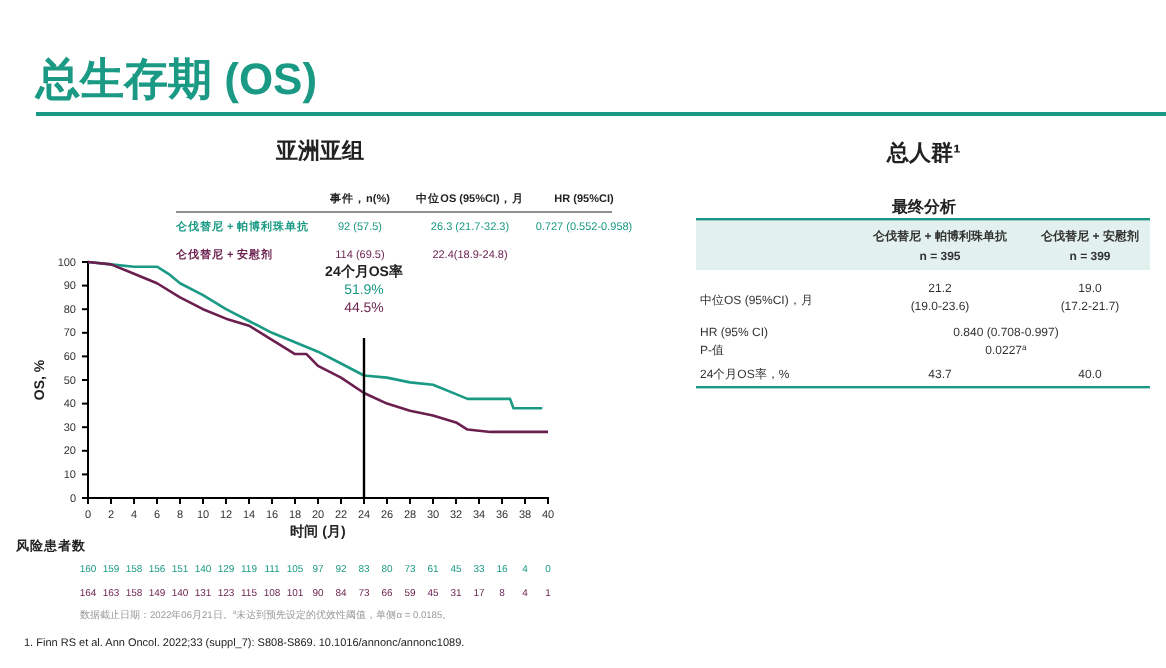 The image size is (1166, 668). What do you see at coordinates (923, 207) in the screenshot?
I see `text: 最终分析` at bounding box center [923, 207].